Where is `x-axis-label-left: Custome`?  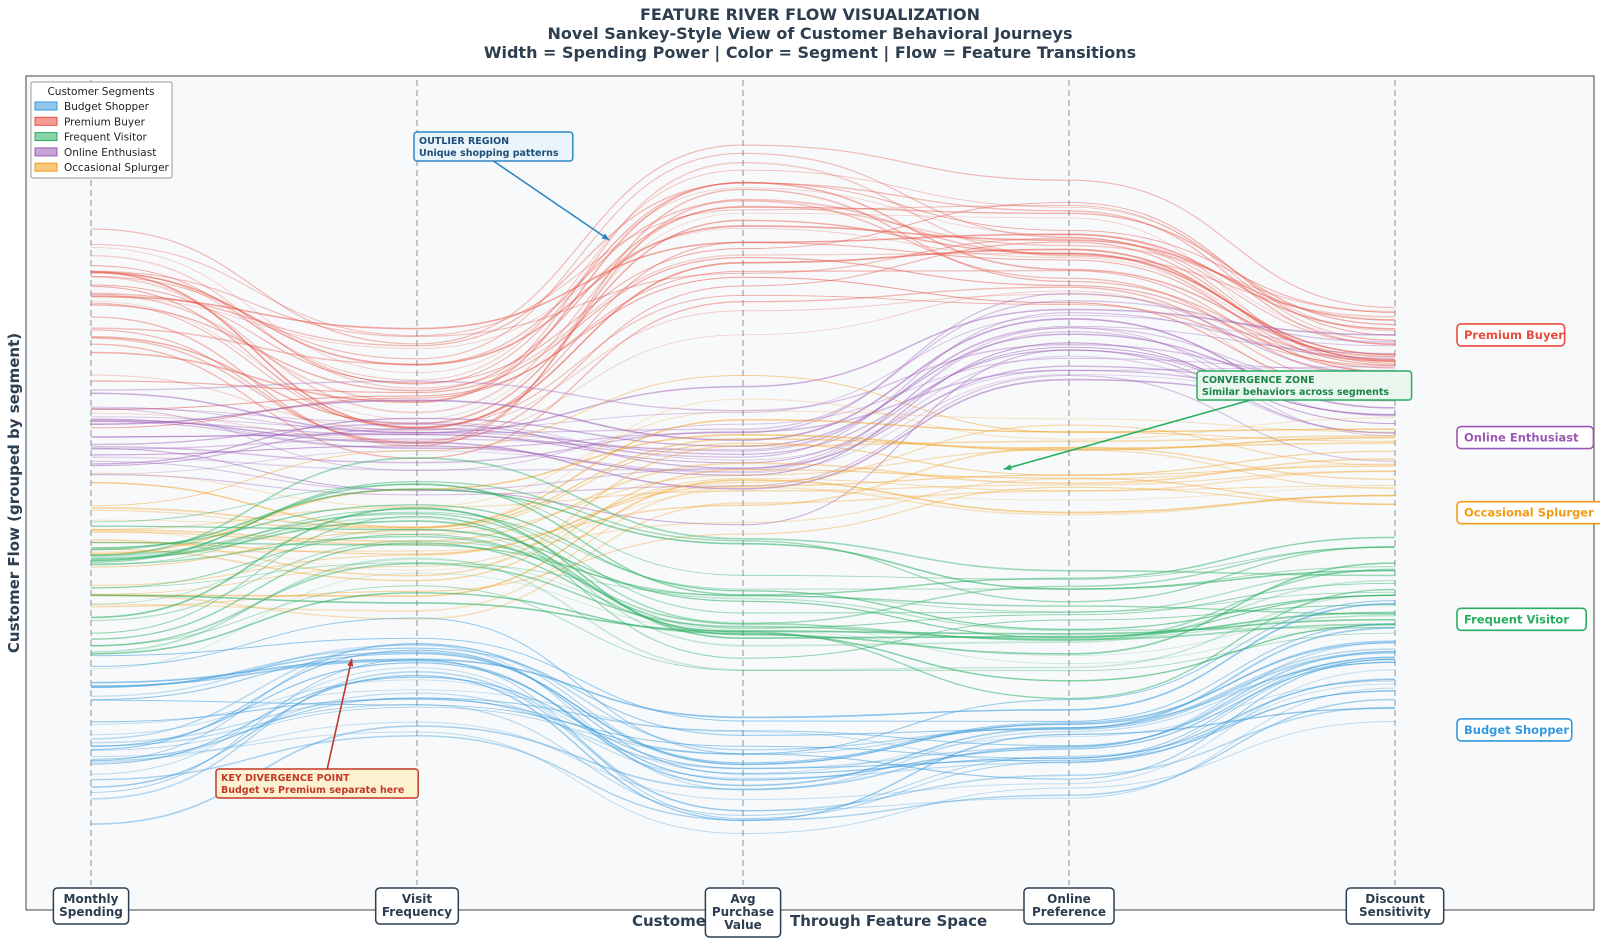 x-axis-label-left: Custome is located at coordinates (669, 921).